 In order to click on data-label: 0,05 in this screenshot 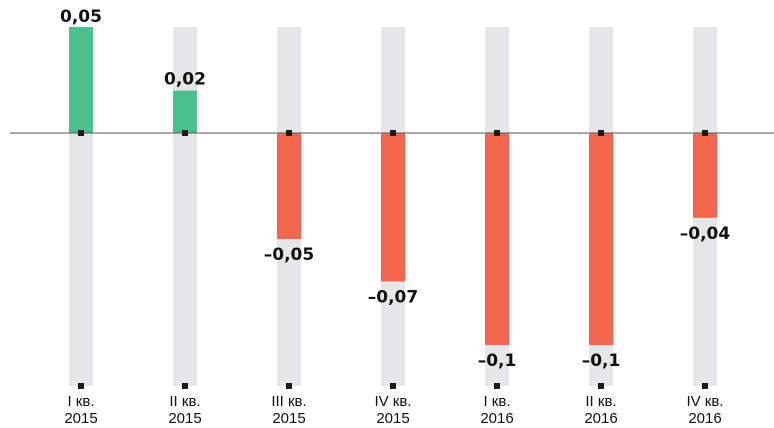, I will do `click(81, 17)`.